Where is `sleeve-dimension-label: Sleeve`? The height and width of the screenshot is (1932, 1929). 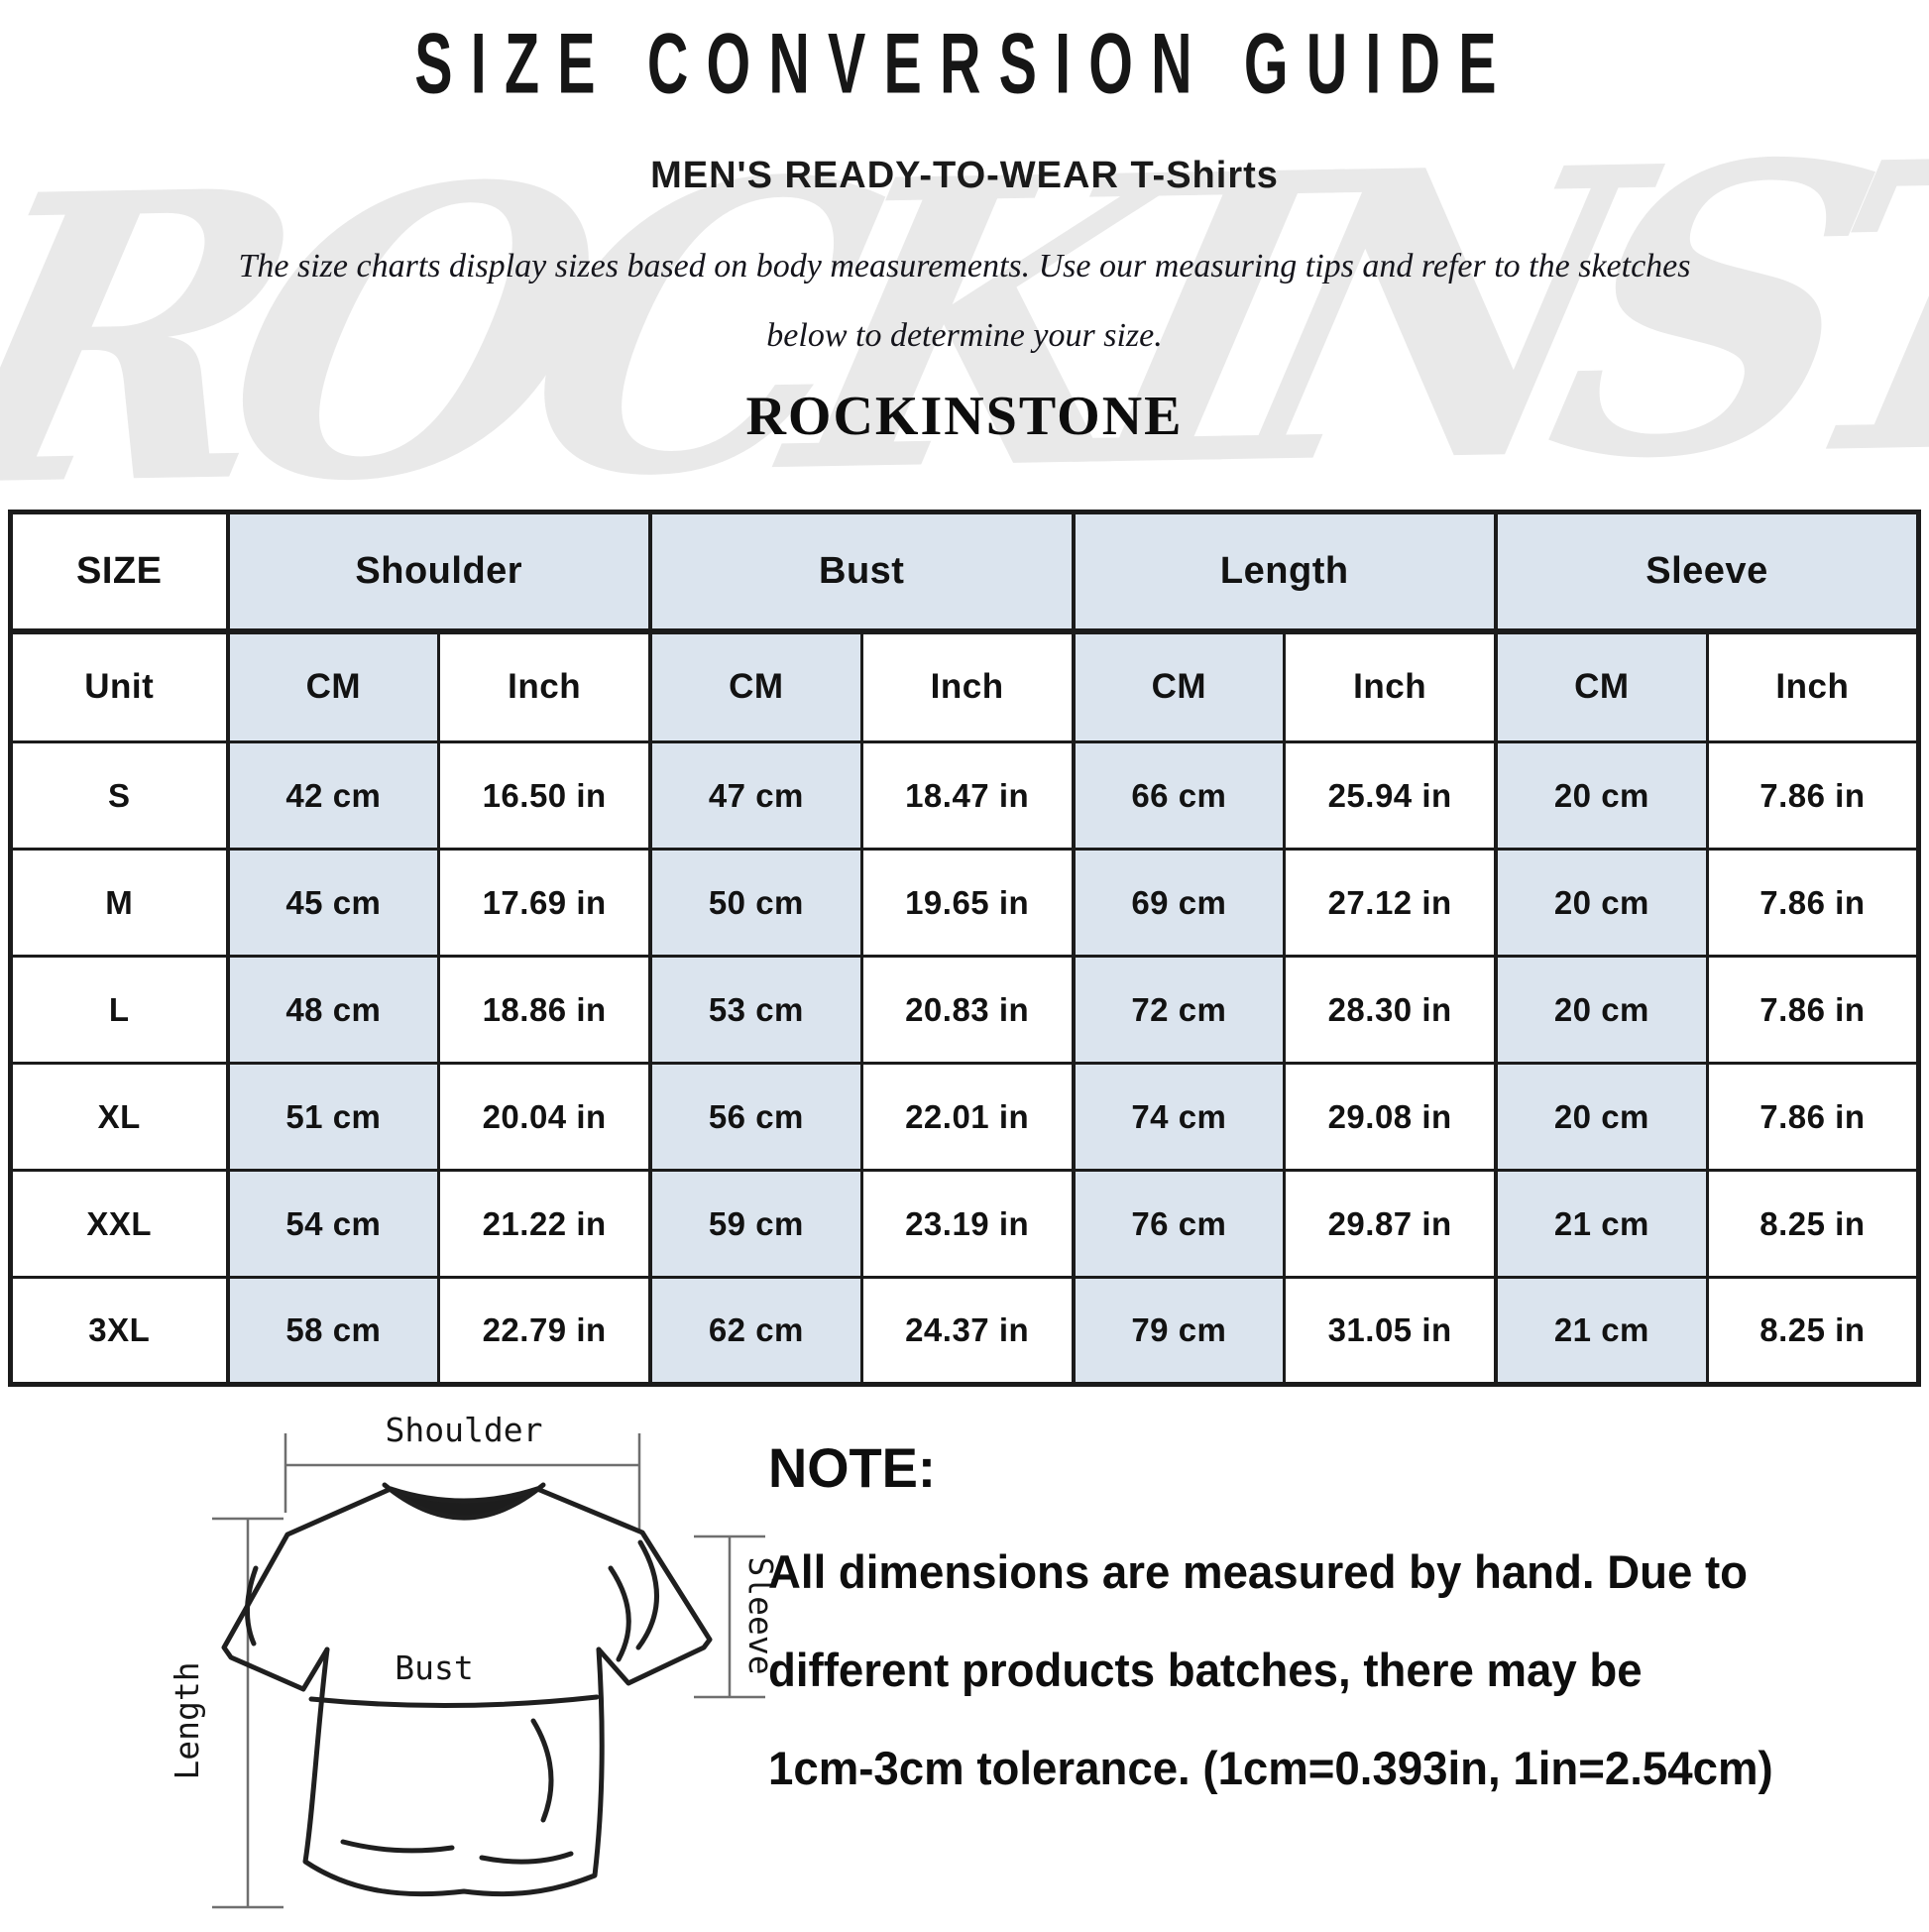
sleeve-dimension-label: Sleeve is located at coordinates (760, 1615).